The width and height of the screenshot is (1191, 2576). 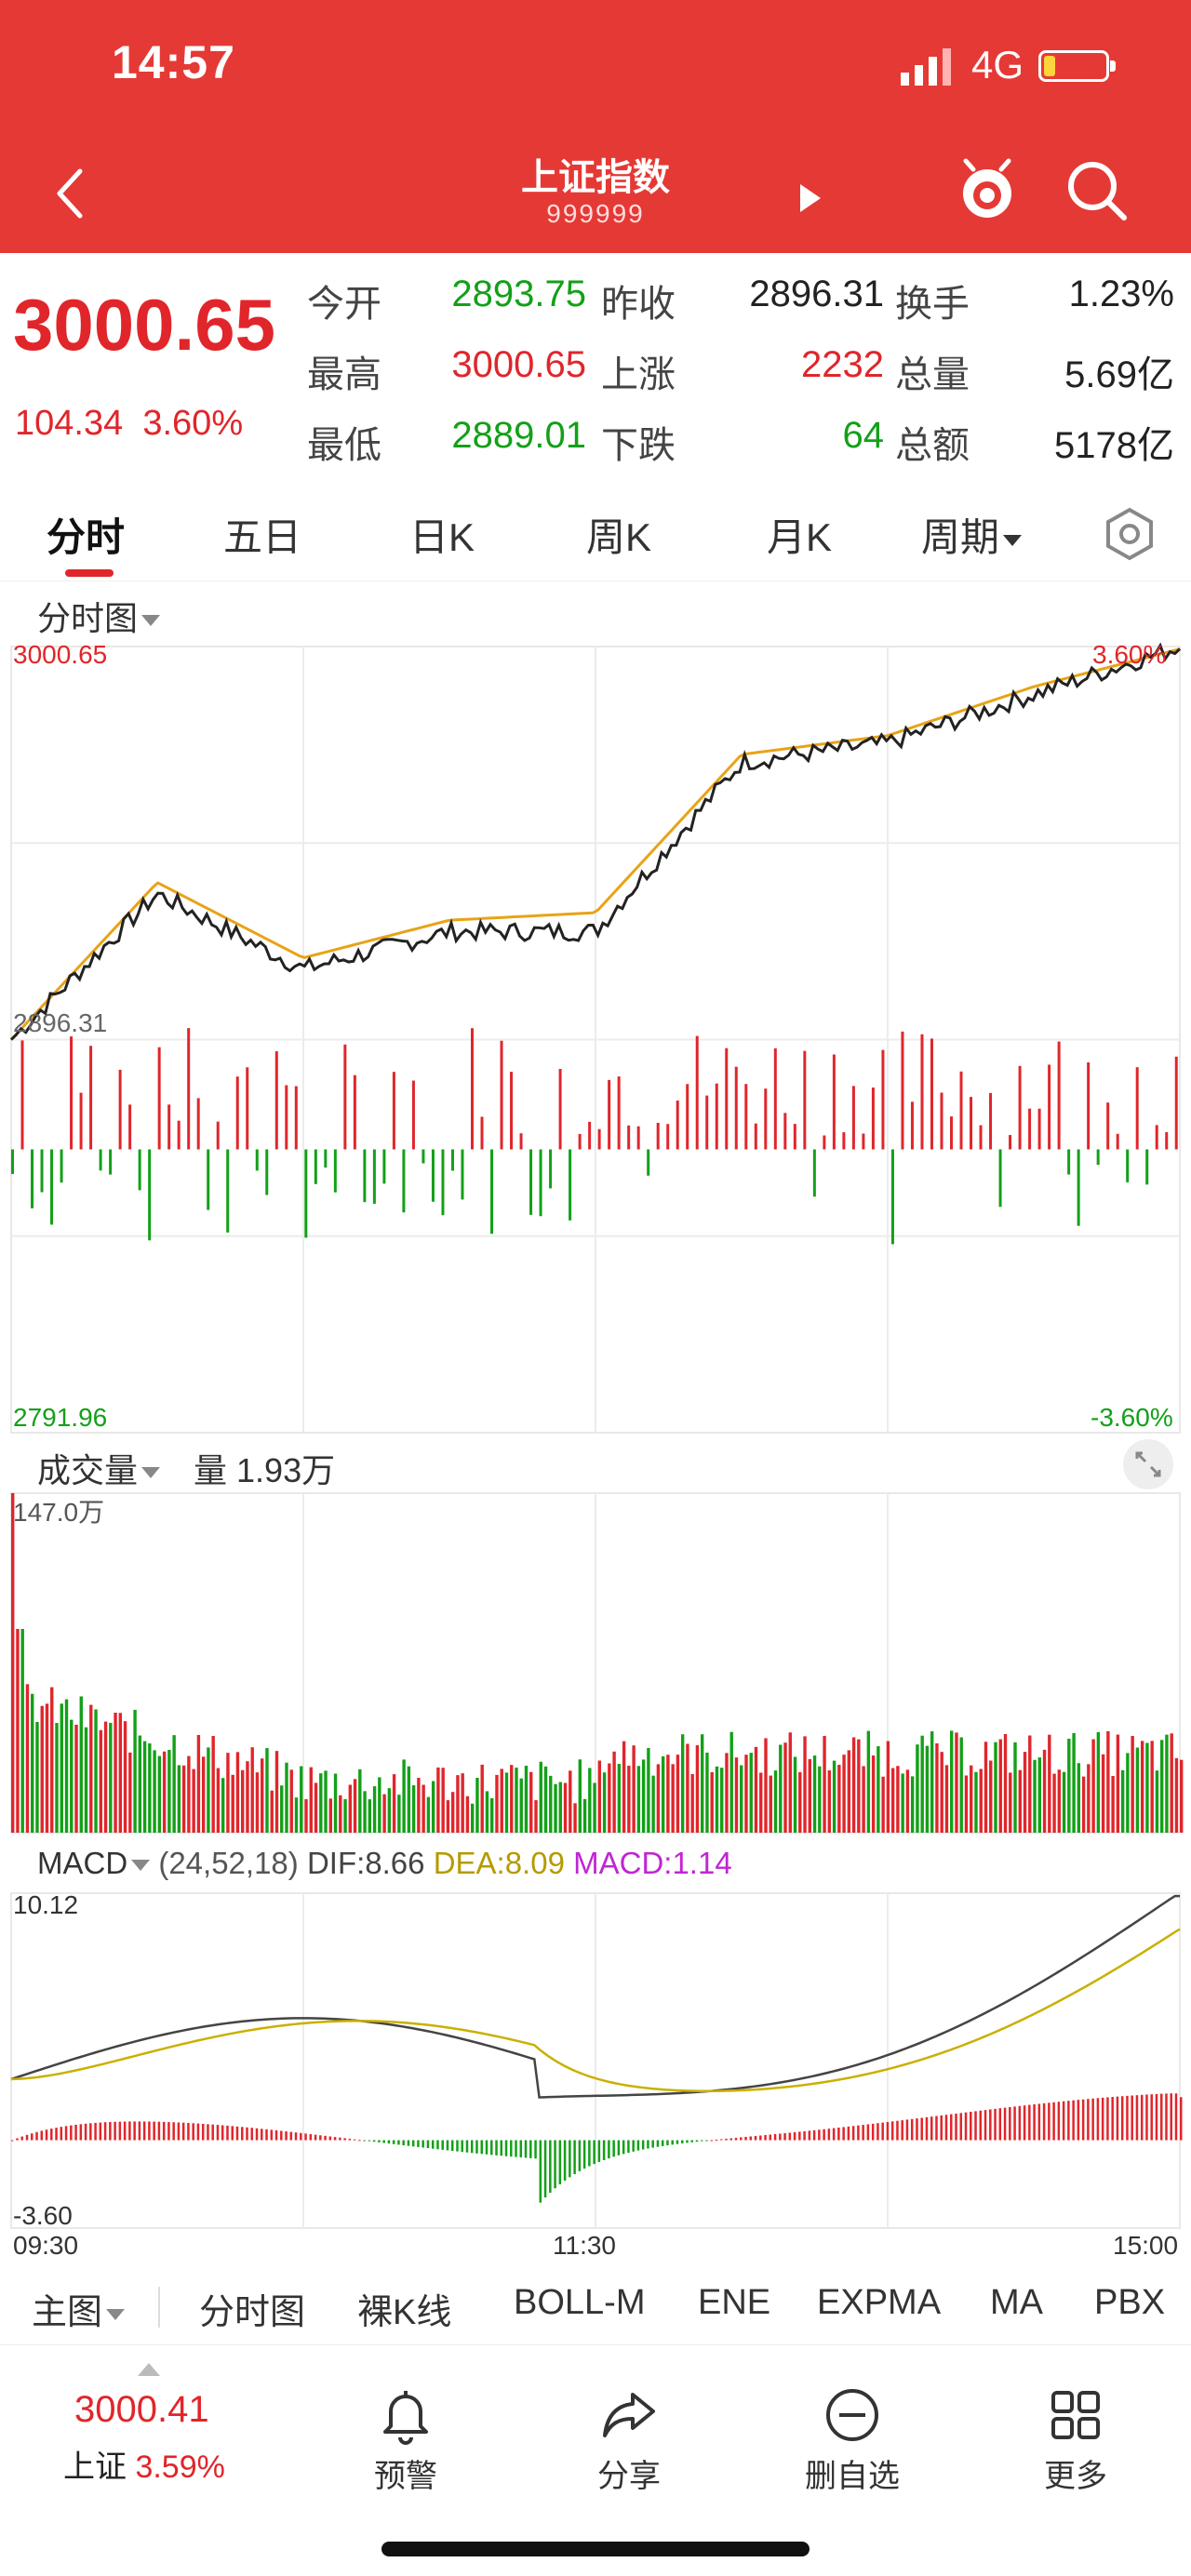 I want to click on indicator-boll-m: BOLL-M, so click(x=580, y=2302).